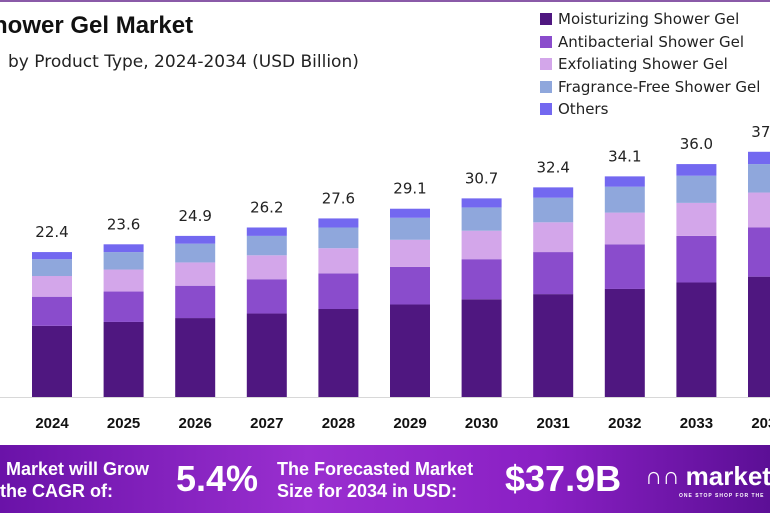 This screenshot has width=770, height=515. Describe the element at coordinates (410, 350) in the screenshot. I see `bar-segment-moisturizing-shower-gel-2029` at that location.